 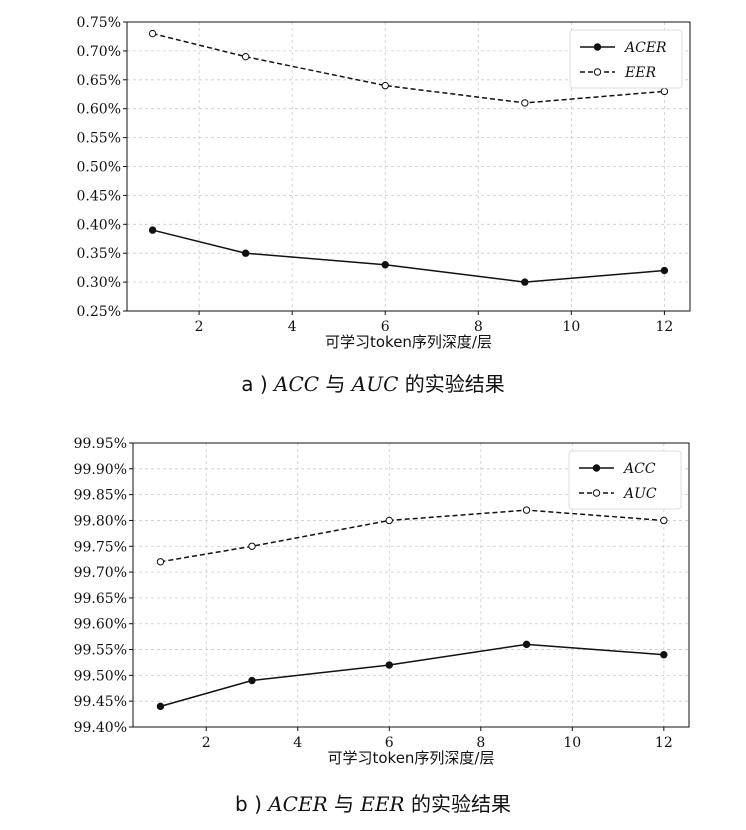 What do you see at coordinates (100, 496) in the screenshot?
I see `y-tick-label: 99.85%` at bounding box center [100, 496].